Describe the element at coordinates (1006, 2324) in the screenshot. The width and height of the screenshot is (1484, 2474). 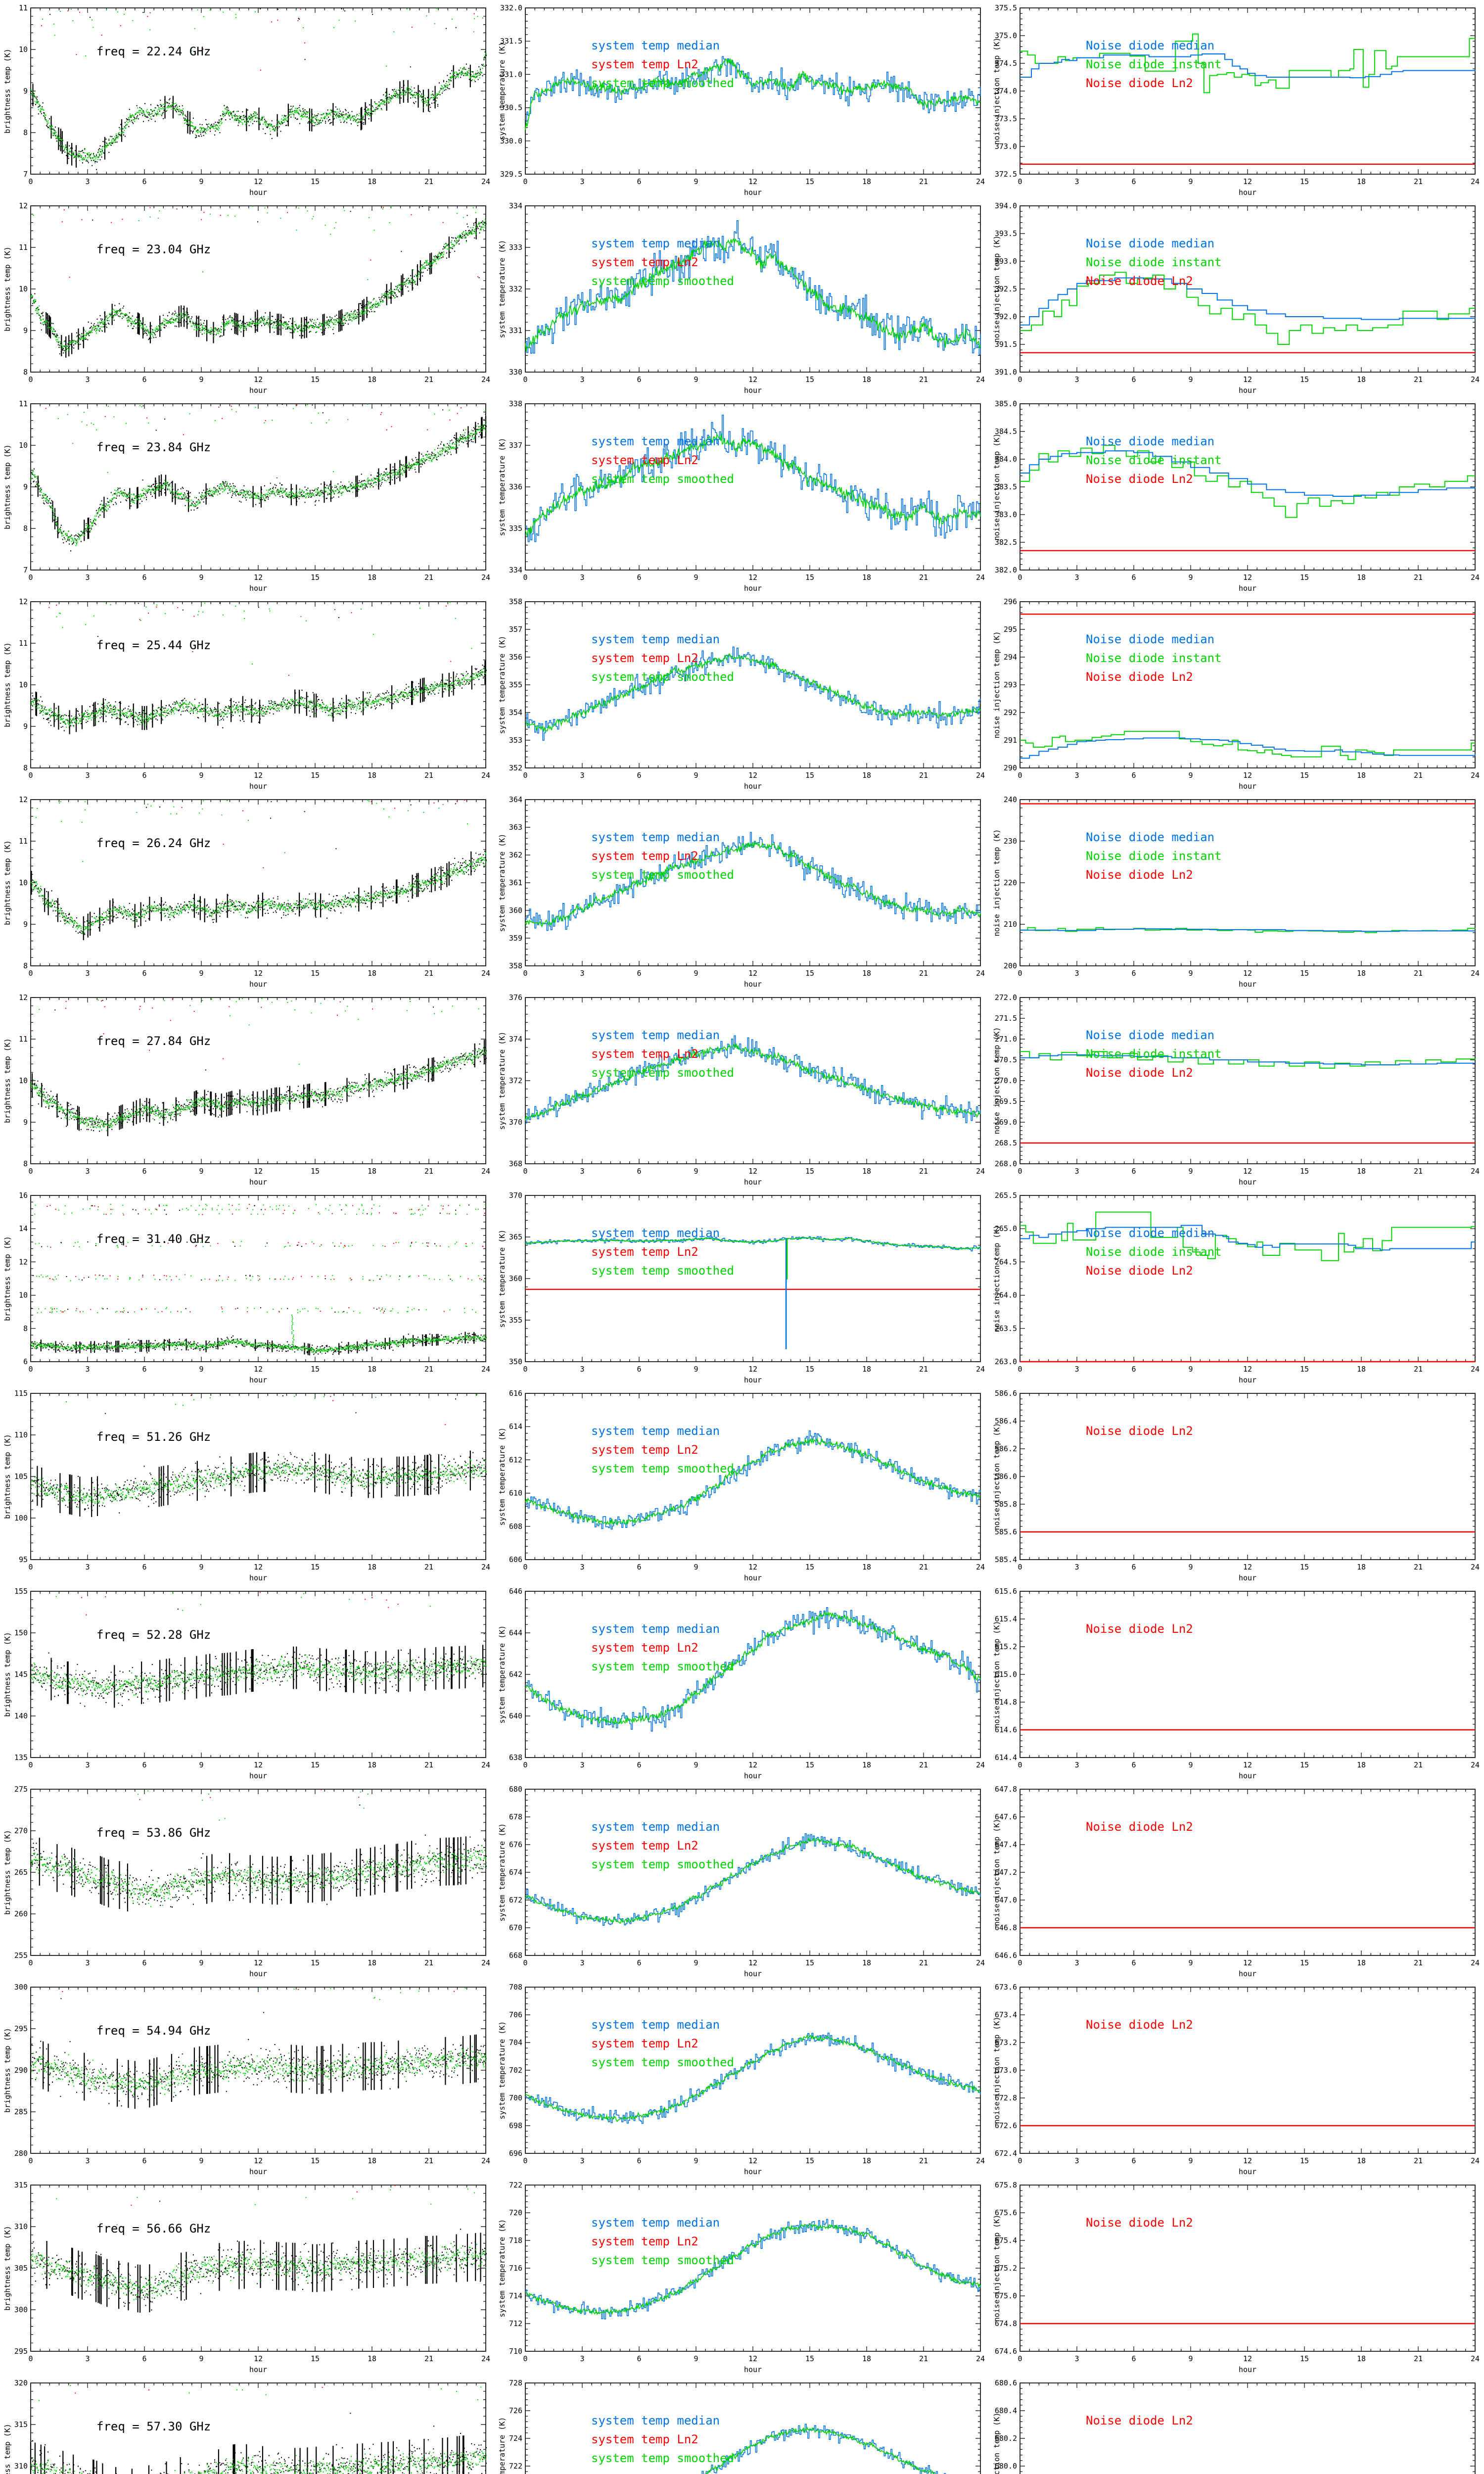
I see `svg-text: 674.8` at that location.